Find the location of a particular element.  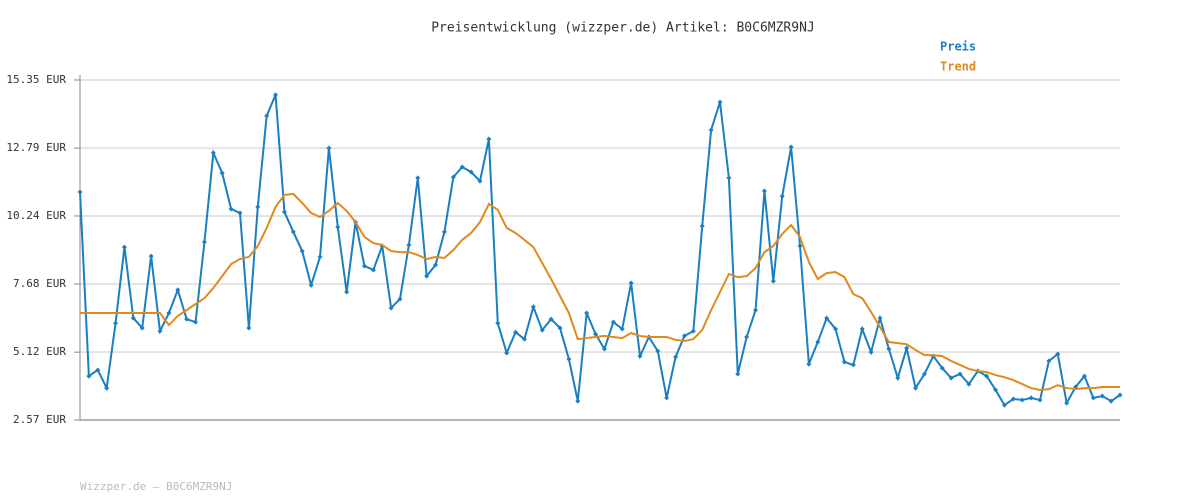

y-tick-label: 2.57 EUR is located at coordinates (39, 419).